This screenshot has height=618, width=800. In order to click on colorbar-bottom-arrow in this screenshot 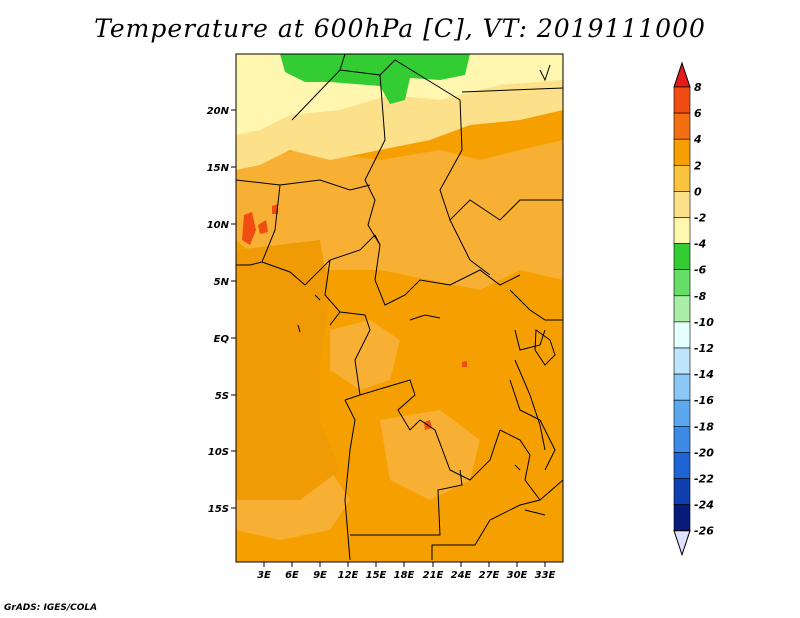, I will do `click(682, 543)`.